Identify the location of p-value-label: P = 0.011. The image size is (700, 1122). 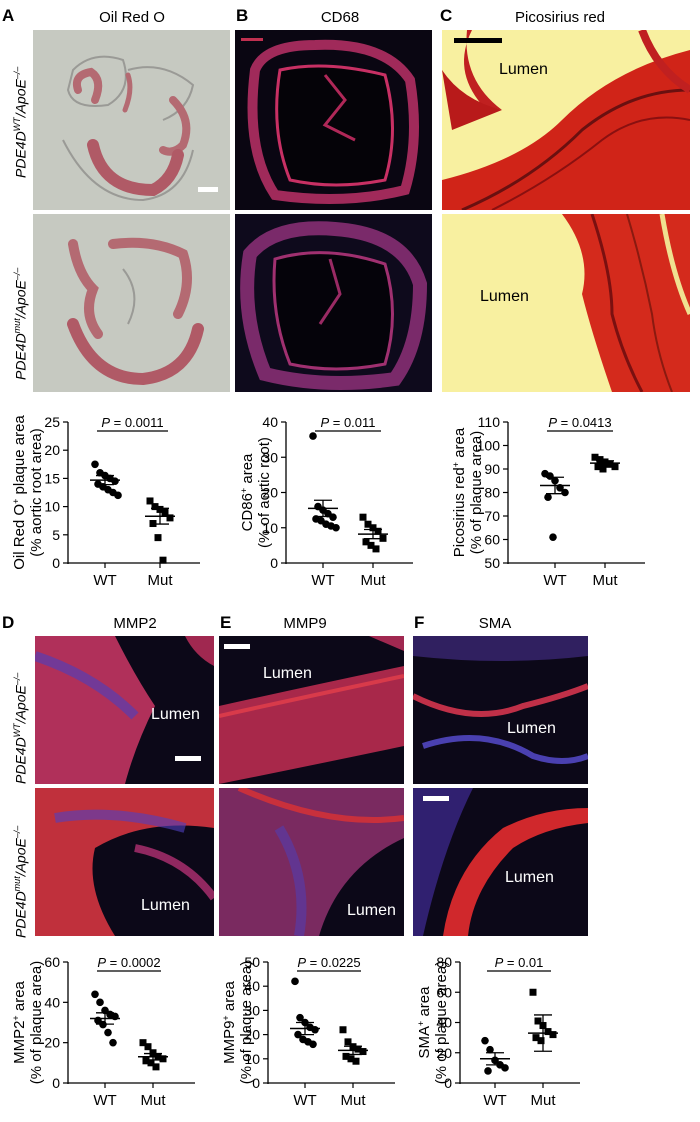
(347, 422).